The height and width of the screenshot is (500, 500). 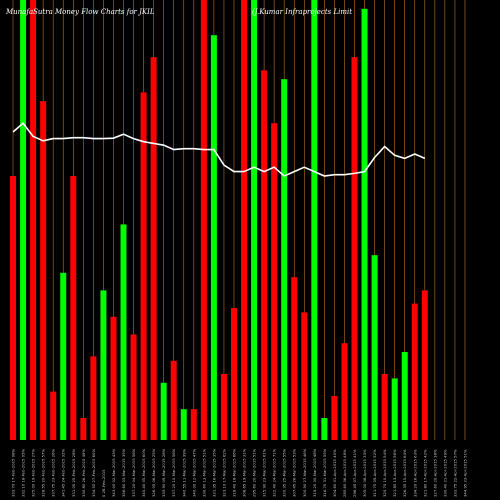 I want to click on x-tick-label: 325.00 19-Feb-2015 27%, so click(x=33, y=473).